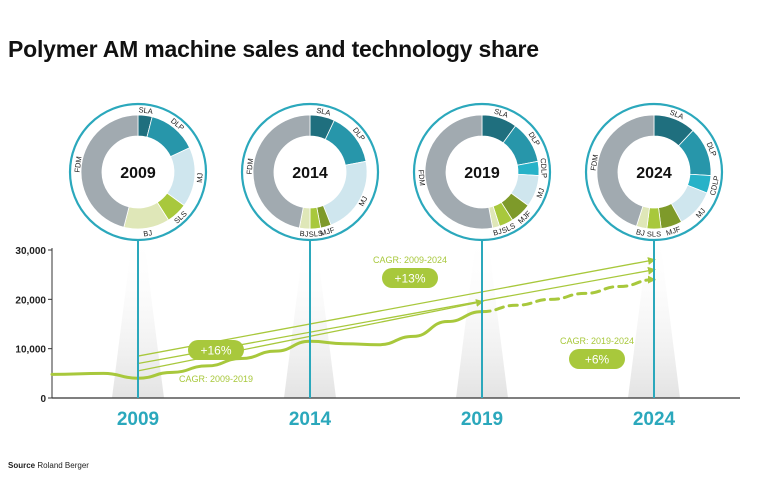  What do you see at coordinates (138, 419) in the screenshot?
I see `x-year-label-2009: 2009` at bounding box center [138, 419].